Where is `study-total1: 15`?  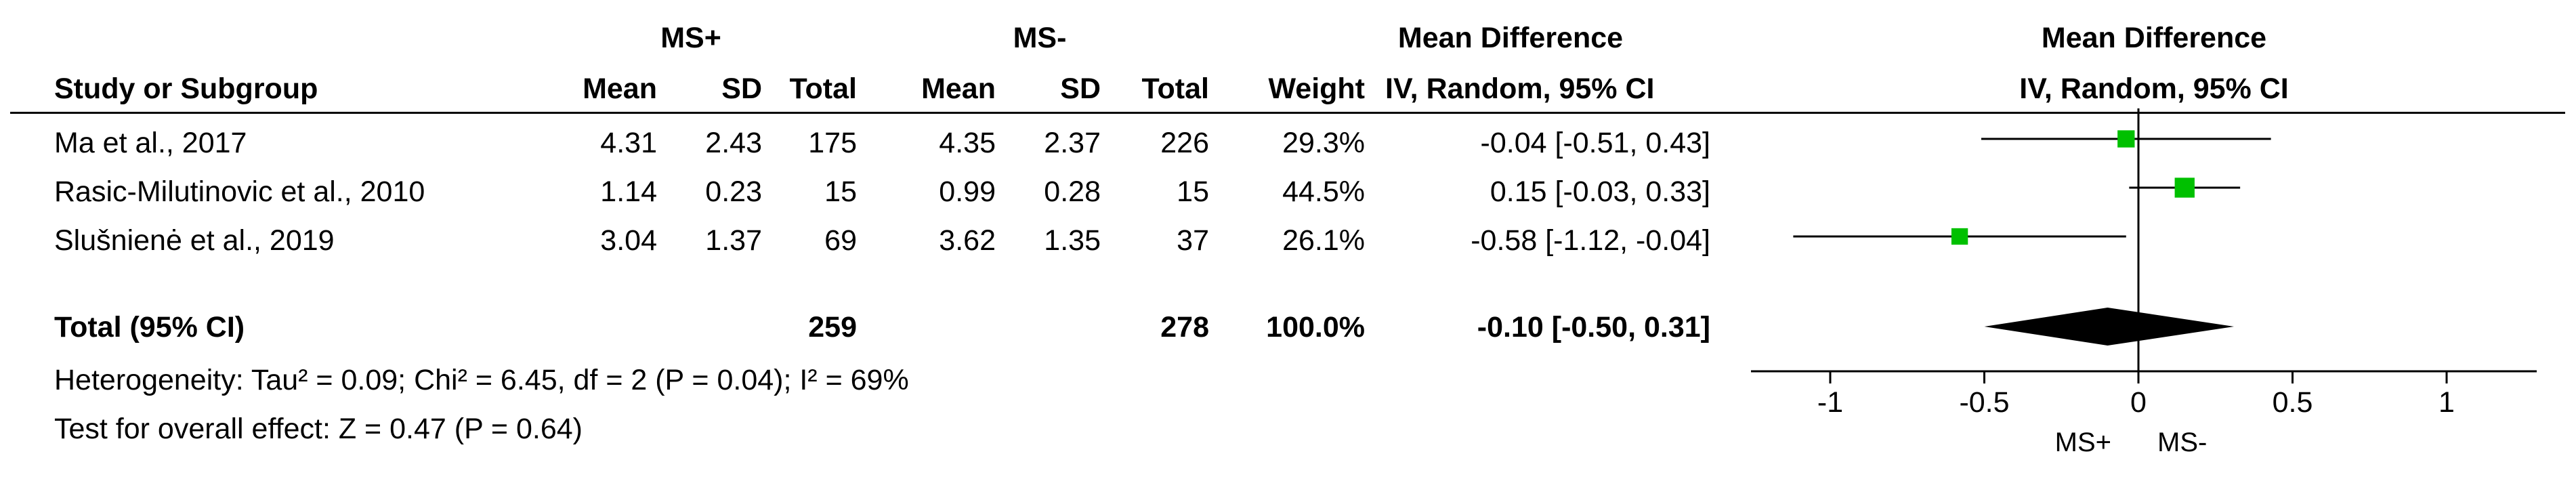
study-total1: 15 is located at coordinates (841, 191).